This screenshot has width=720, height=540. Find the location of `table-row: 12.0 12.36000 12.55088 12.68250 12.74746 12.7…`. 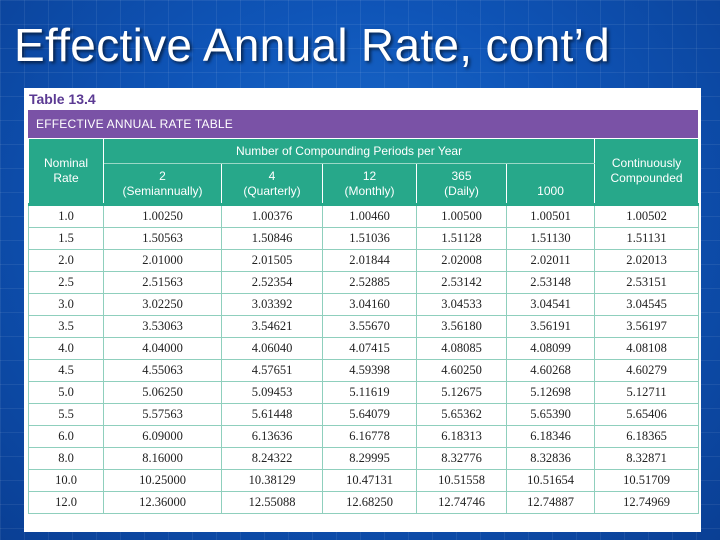

table-row: 12.0 12.36000 12.55088 12.68250 12.74746 12.7… is located at coordinates (364, 502).